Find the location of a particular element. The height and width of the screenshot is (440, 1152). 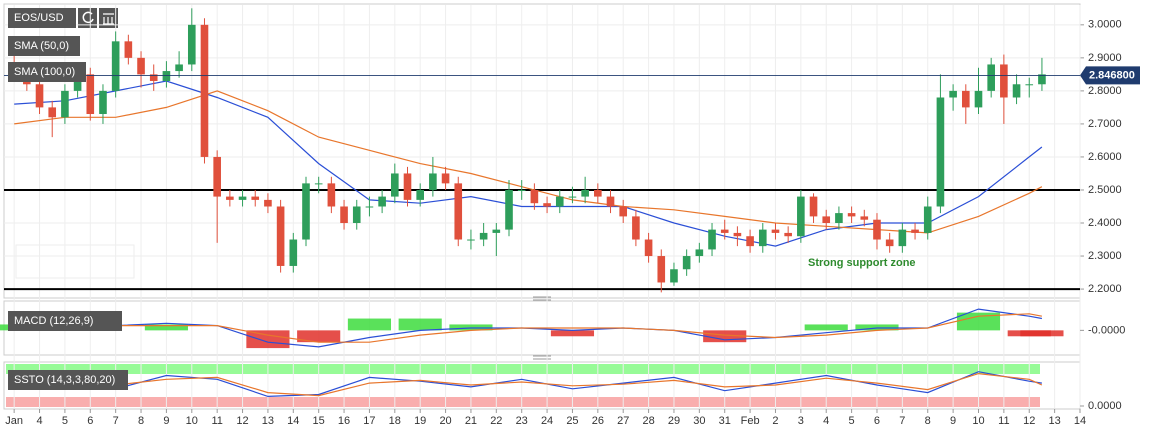

y-tick-label: 2.4000 is located at coordinates (1105, 223).